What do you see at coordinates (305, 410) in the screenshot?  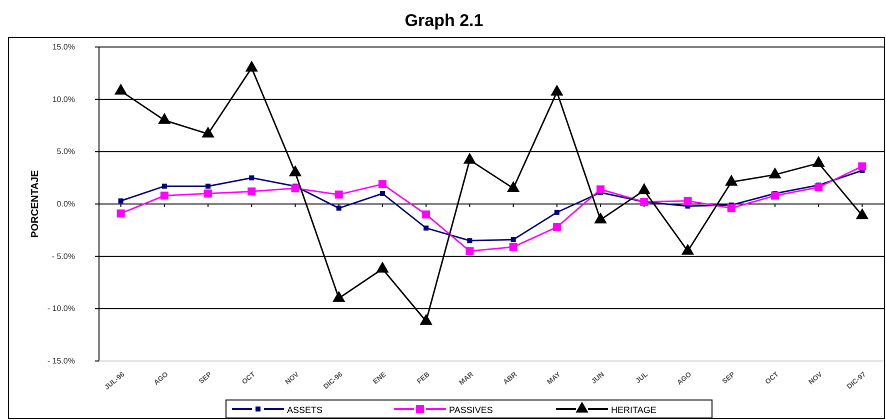 I see `legend-label: ASSETS` at bounding box center [305, 410].